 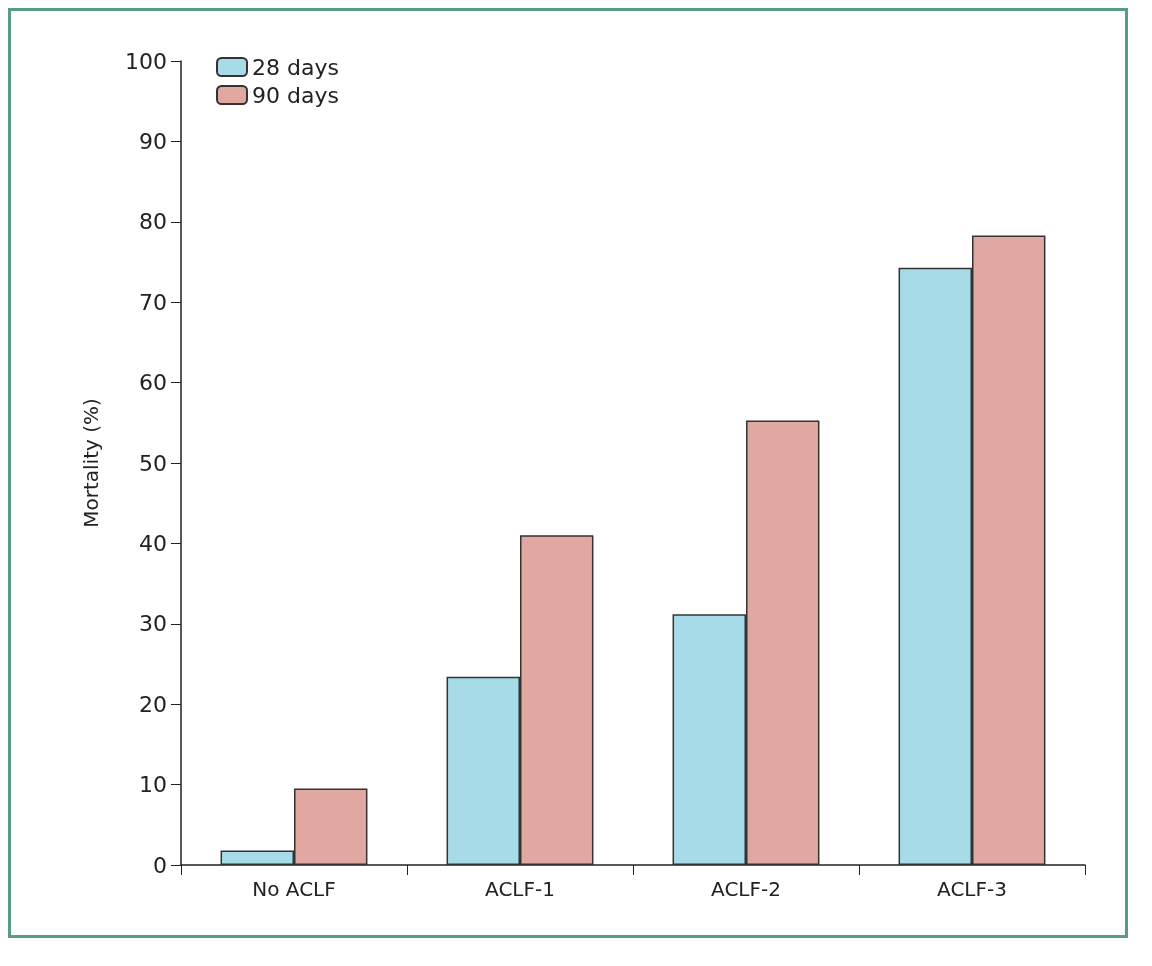 I want to click on x-tick-label: ACLF-1, so click(x=520, y=889).